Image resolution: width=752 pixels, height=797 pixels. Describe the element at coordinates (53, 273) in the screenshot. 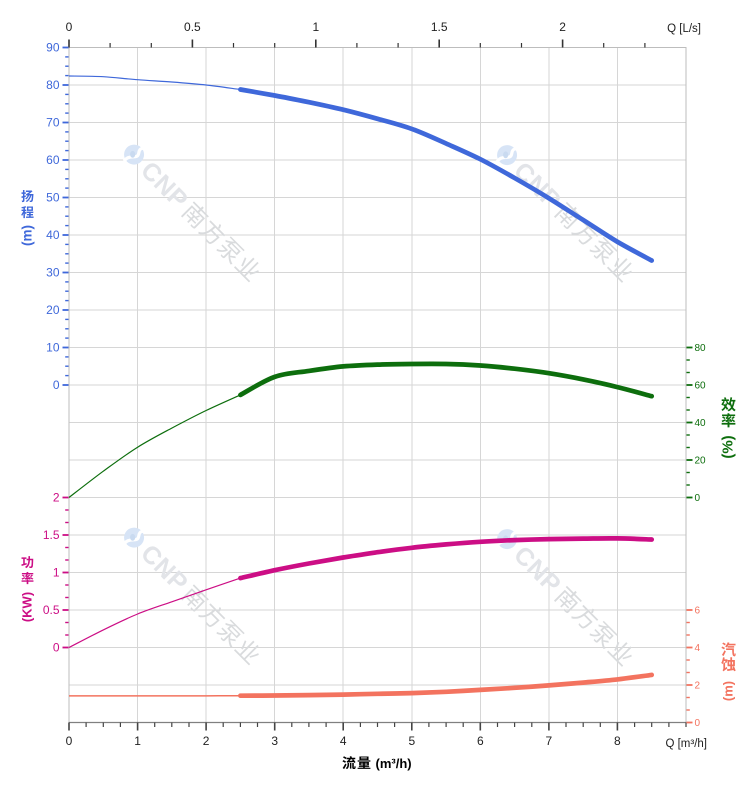

I see `svg-text: 30` at that location.